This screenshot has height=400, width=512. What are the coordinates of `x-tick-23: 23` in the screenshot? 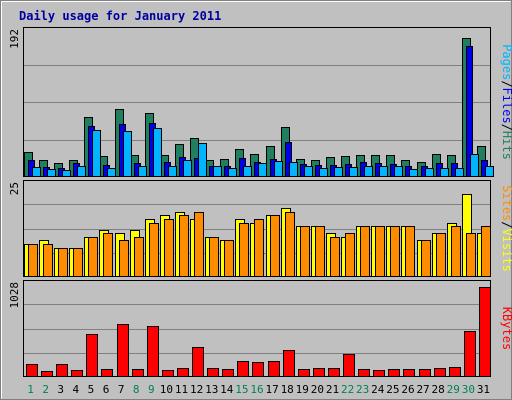 It's located at (362, 389).